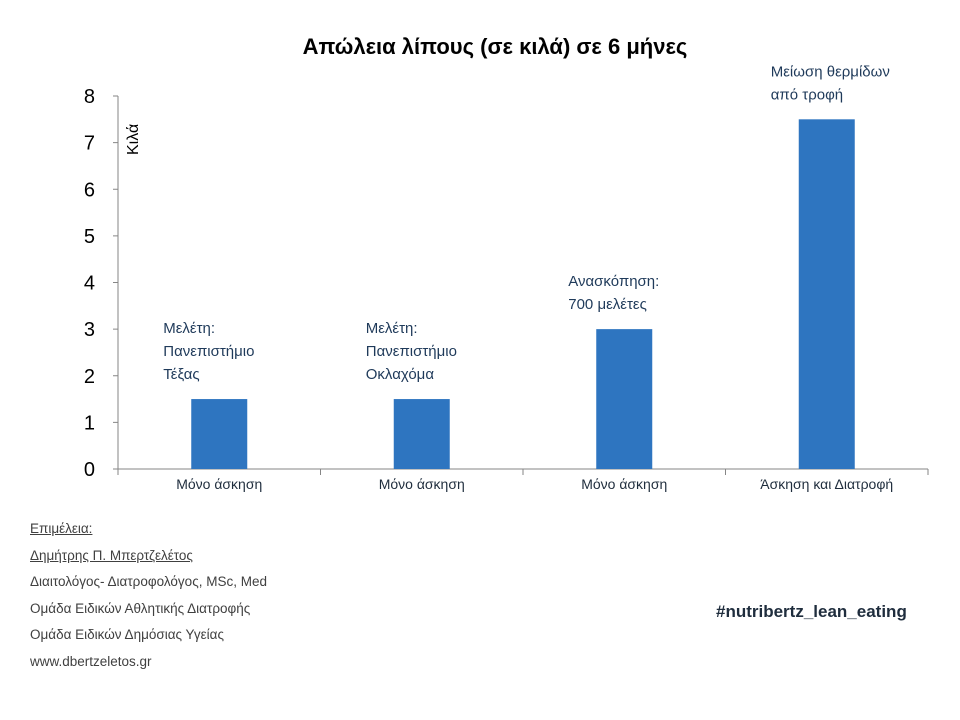  What do you see at coordinates (607, 304) in the screenshot?
I see `bar-annotation: 700 μελέτες` at bounding box center [607, 304].